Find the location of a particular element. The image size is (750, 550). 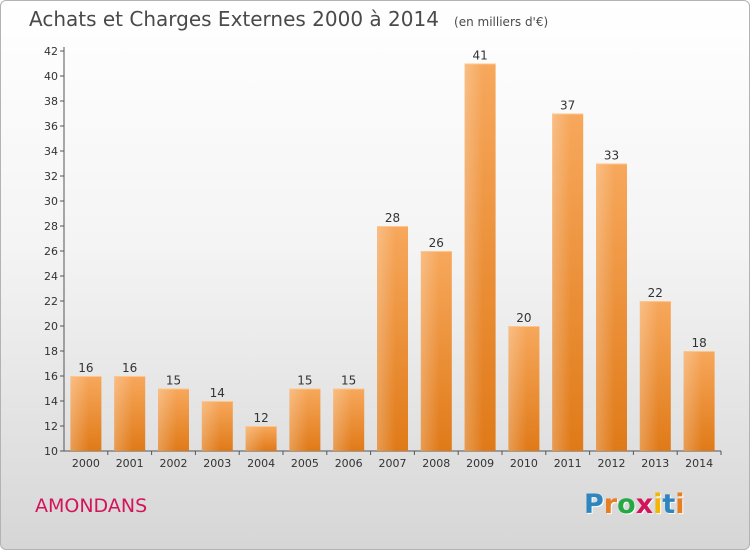

bar-value-label: 33 is located at coordinates (611, 156).